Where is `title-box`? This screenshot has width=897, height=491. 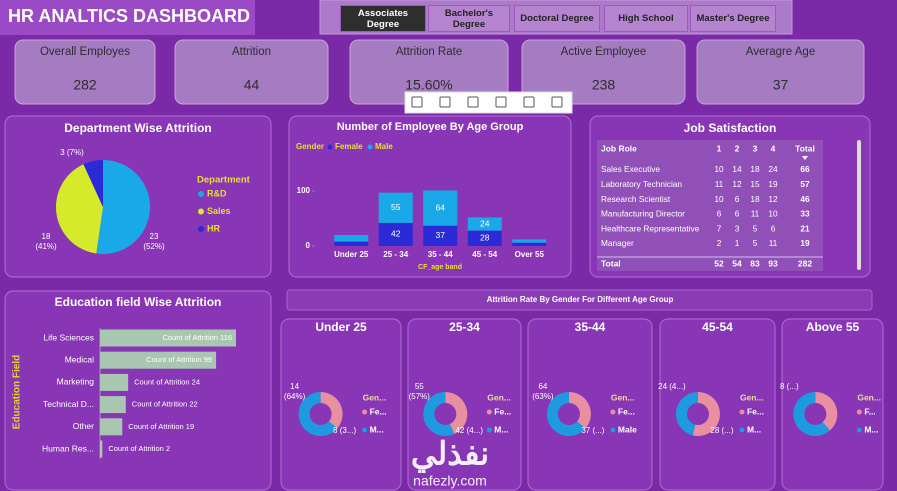 title-box is located at coordinates (127, 17).